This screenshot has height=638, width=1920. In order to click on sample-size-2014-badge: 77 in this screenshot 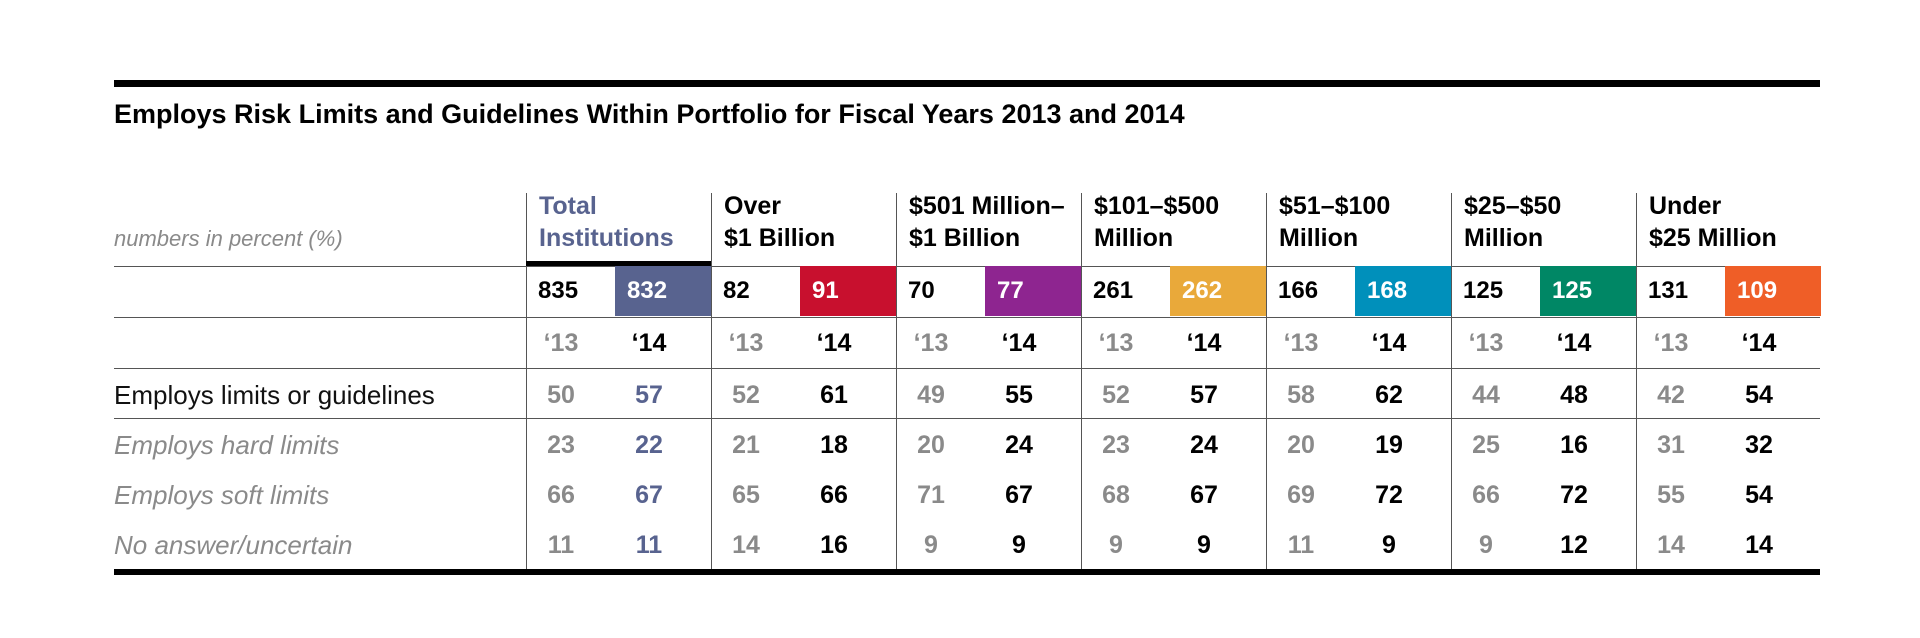, I will do `click(1033, 291)`.